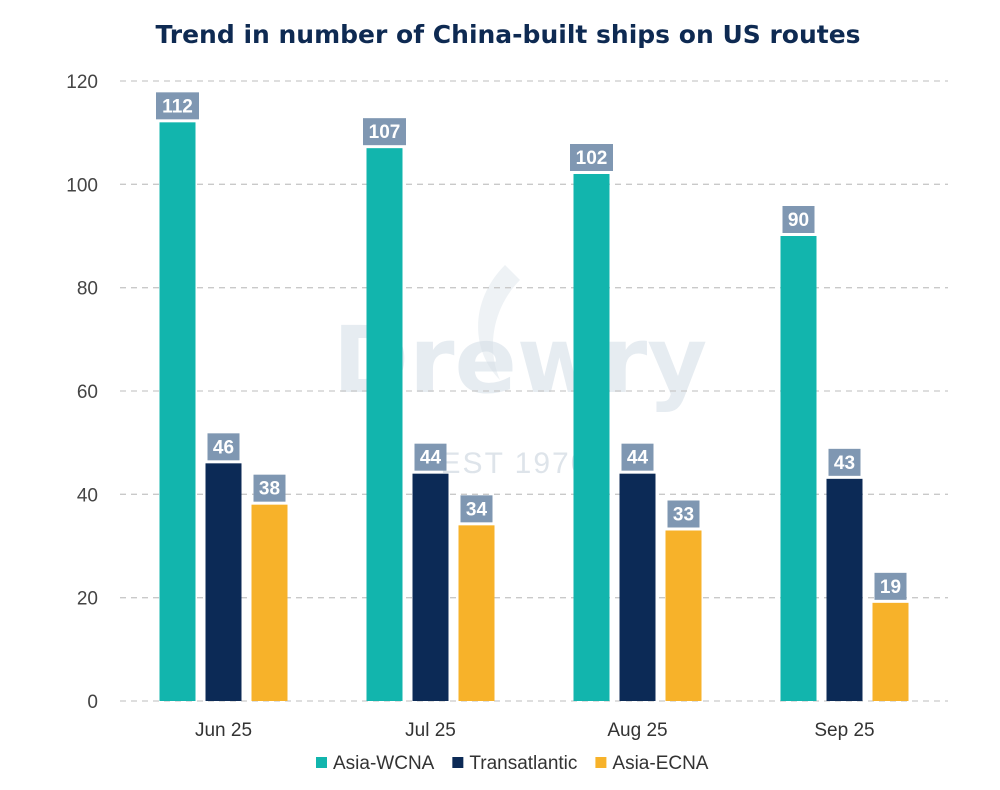 This screenshot has width=1000, height=790. I want to click on y-tick-label: 100, so click(82, 185).